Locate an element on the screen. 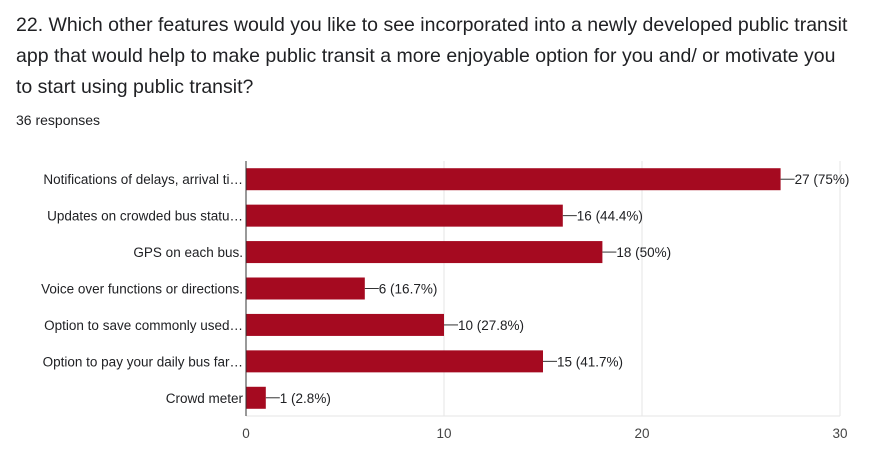 The image size is (876, 468). value-label: 6 (16.7%) is located at coordinates (408, 289).